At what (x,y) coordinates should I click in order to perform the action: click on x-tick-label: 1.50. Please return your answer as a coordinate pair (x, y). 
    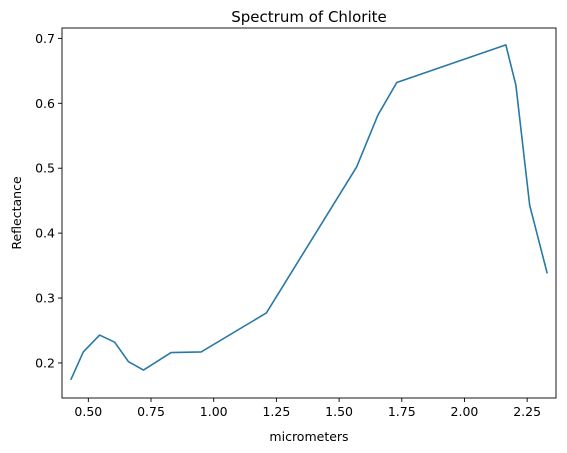
    Looking at the image, I should click on (339, 411).